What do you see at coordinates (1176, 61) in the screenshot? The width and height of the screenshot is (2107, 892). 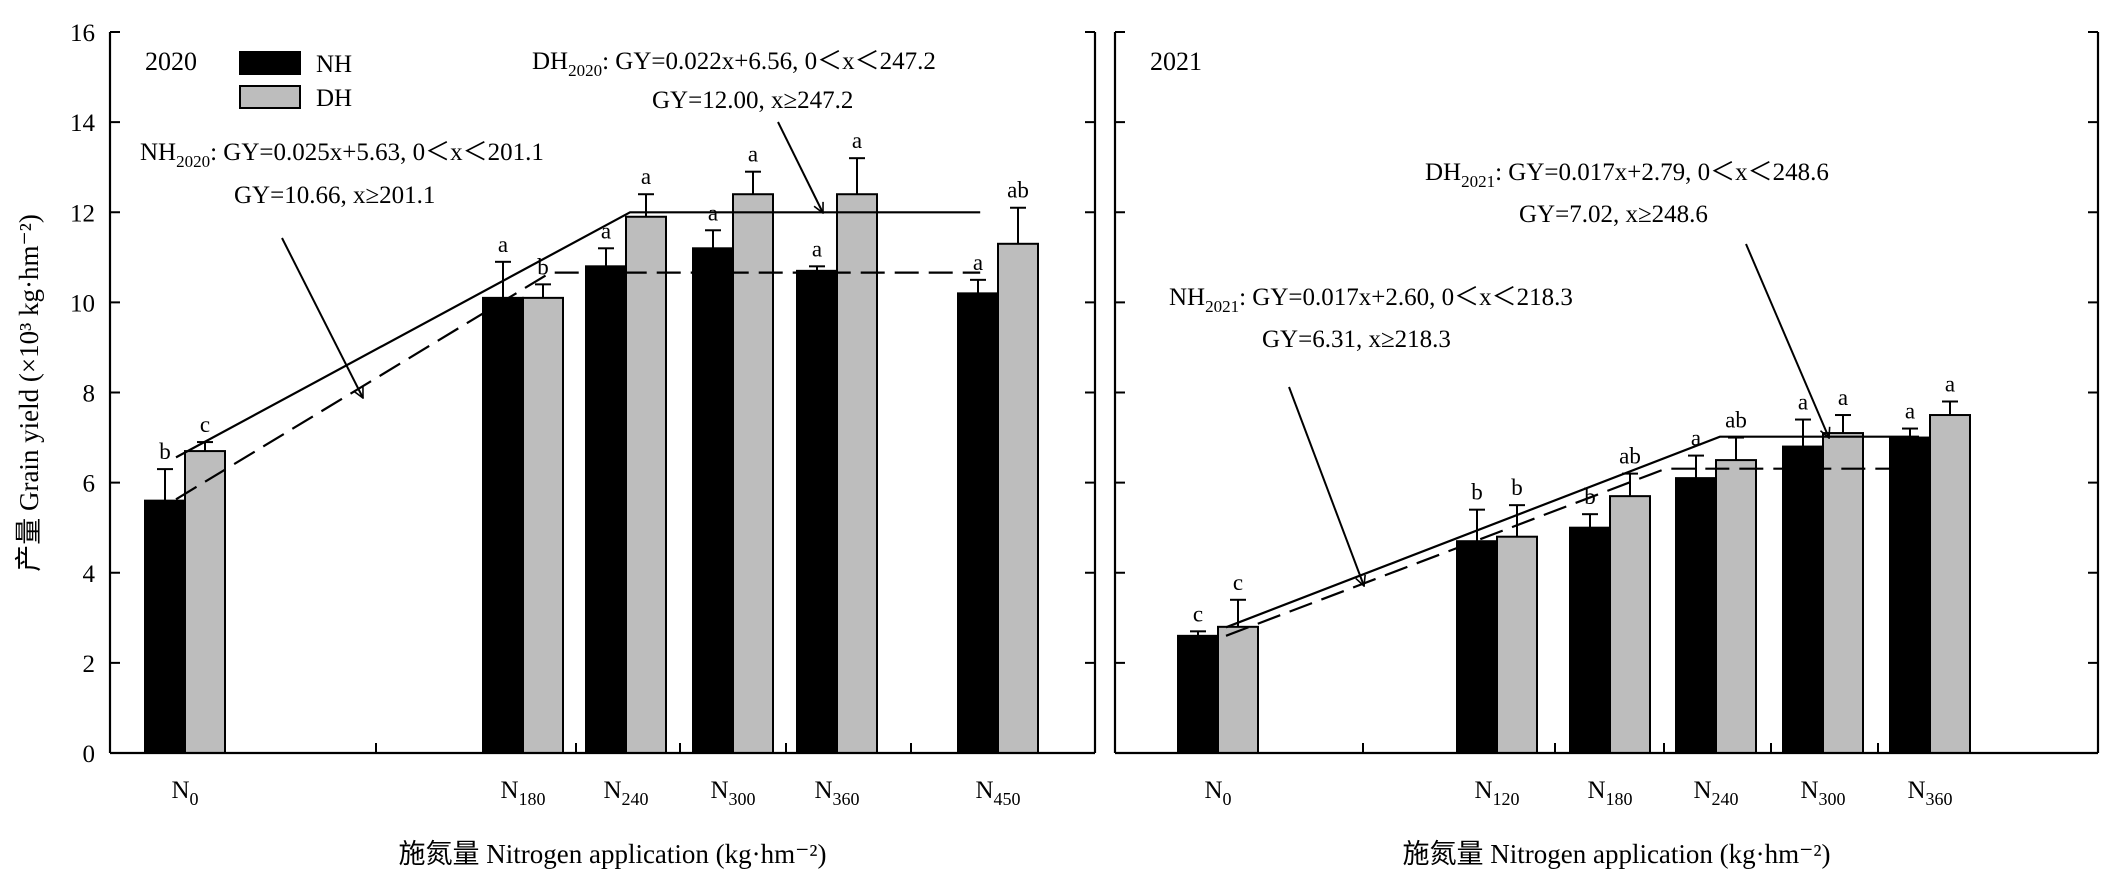 I see `panel-label: 2021` at bounding box center [1176, 61].